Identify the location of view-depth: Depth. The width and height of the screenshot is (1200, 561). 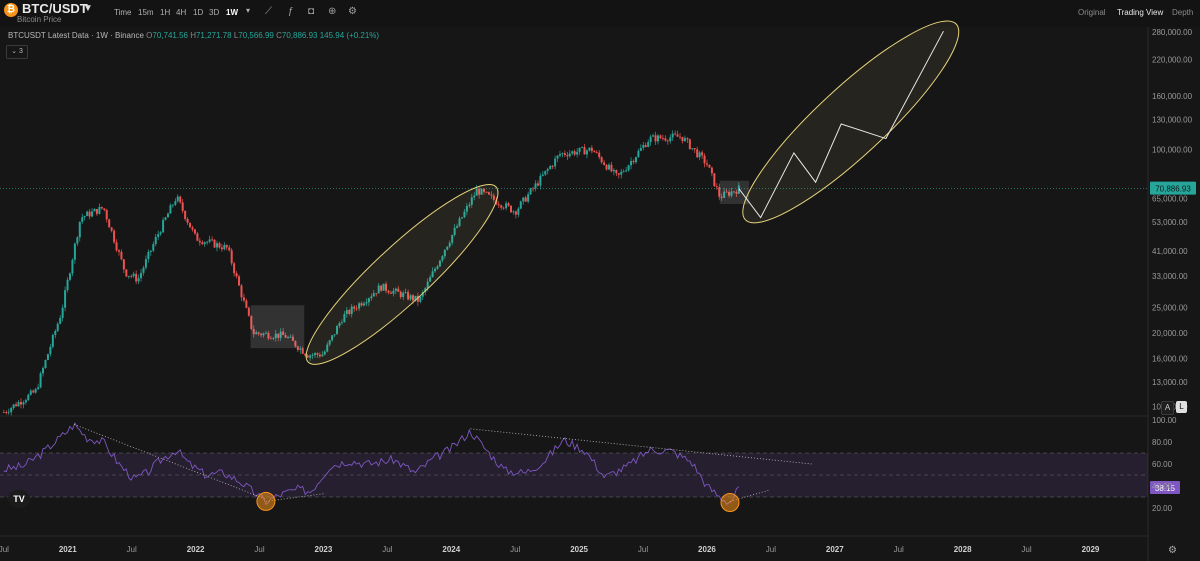
(1183, 12).